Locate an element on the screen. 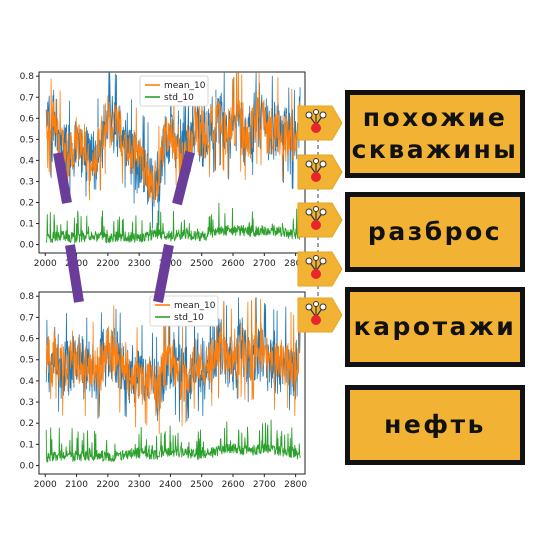  tag-oil: нефть is located at coordinates (435, 425).